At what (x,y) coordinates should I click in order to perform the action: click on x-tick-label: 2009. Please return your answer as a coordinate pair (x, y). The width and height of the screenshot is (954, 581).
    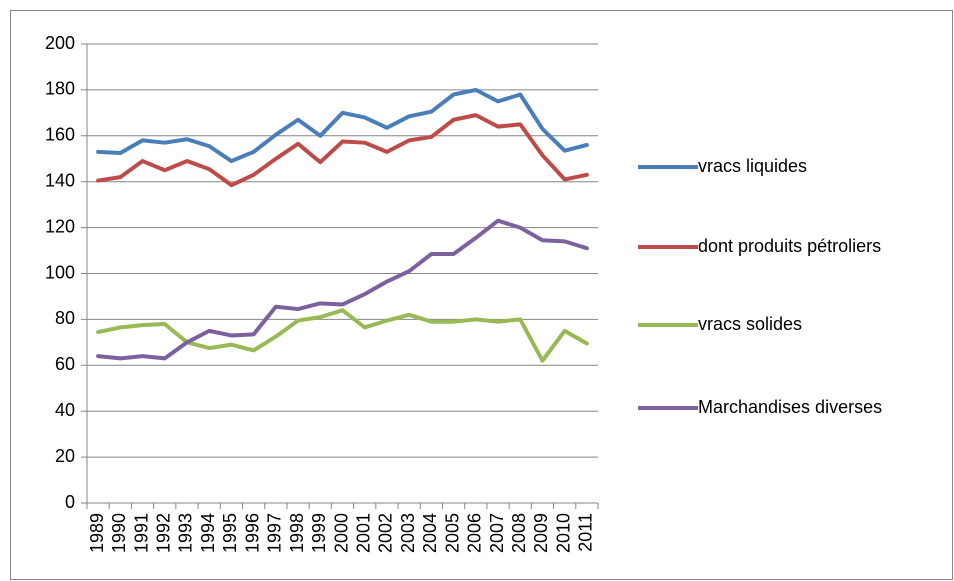
    Looking at the image, I should click on (541, 533).